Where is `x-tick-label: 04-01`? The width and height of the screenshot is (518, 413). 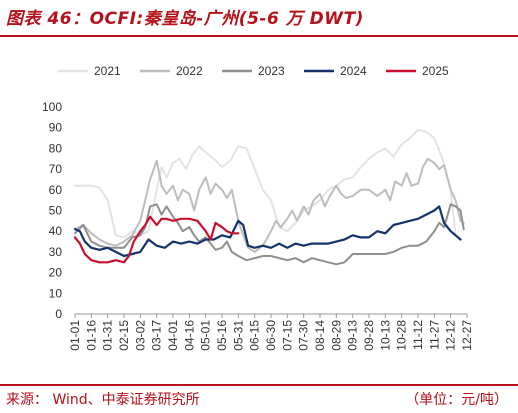 x-tick-label: 04-01 is located at coordinates (173, 335).